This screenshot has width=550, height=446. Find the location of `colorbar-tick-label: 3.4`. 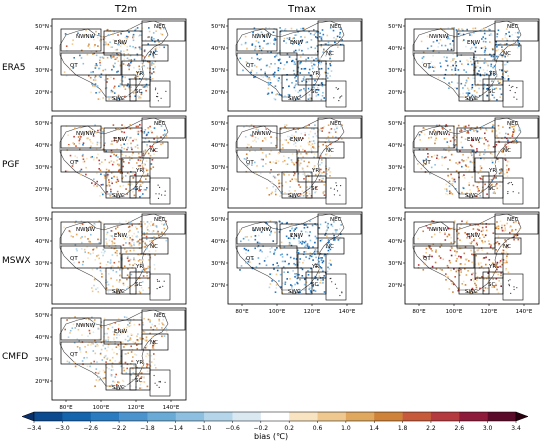

colorbar-tick-label: 3.4 is located at coordinates (516, 428).